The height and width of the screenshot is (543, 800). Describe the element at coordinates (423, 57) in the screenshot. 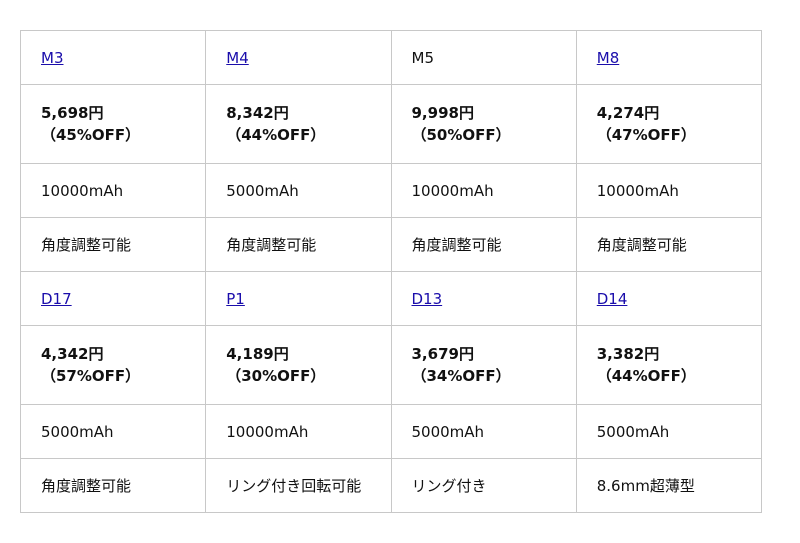

I see `product-name: M5` at that location.